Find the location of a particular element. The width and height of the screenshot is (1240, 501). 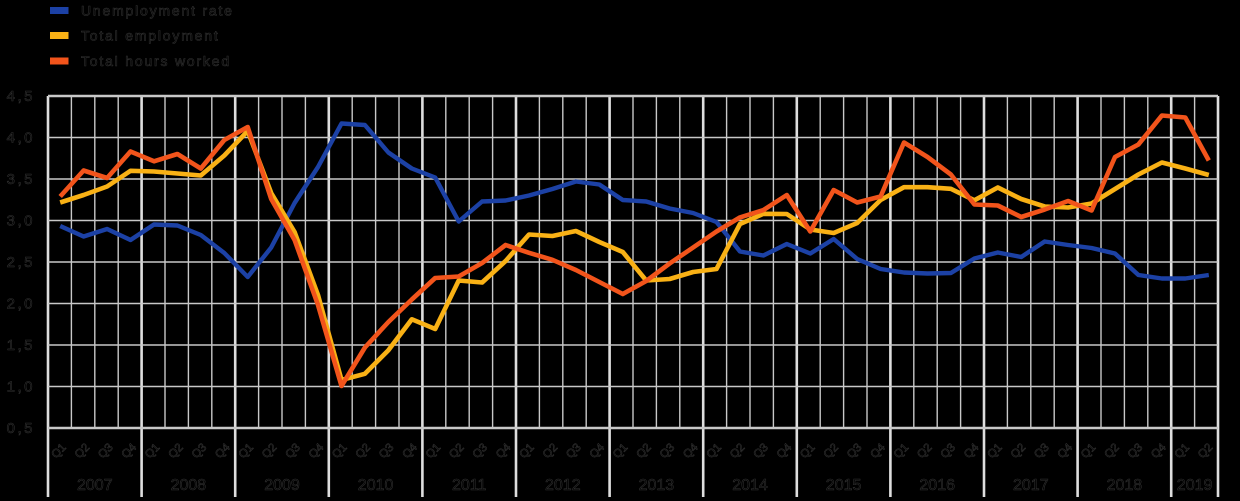

svg-text: 2013 is located at coordinates (657, 485).